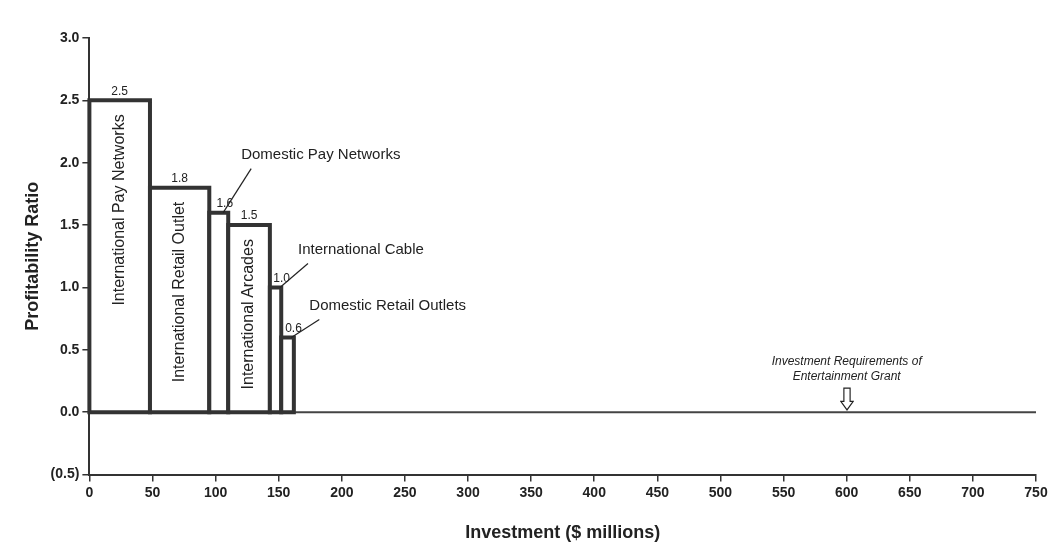 This screenshot has height=558, width=1064. Describe the element at coordinates (279, 491) in the screenshot. I see `x-tick-label: 150` at that location.